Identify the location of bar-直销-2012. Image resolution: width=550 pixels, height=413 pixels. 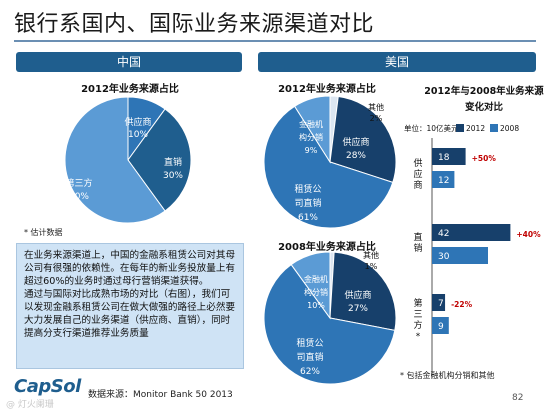
(471, 232).